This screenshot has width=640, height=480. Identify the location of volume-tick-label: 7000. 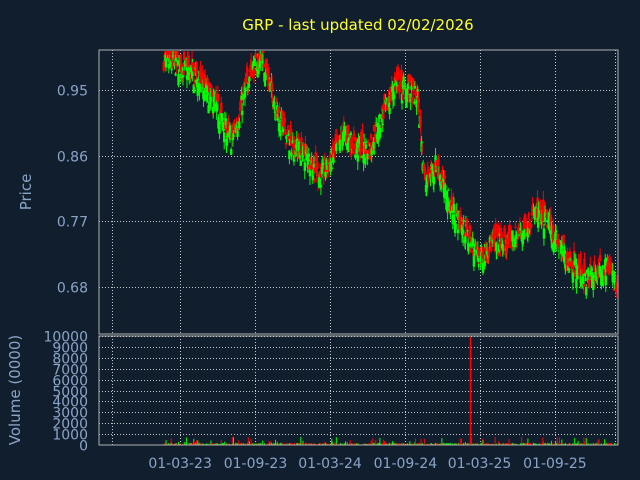
(70, 371).